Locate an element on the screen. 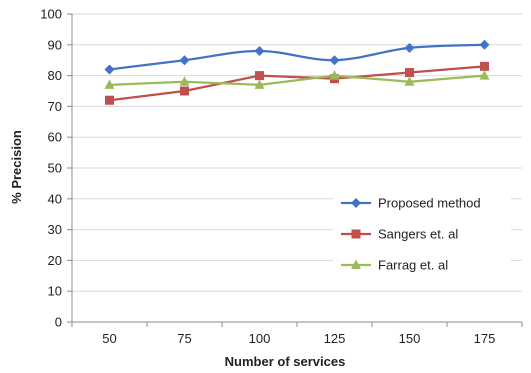 This screenshot has width=531, height=373. x-tick-label: 175 is located at coordinates (485, 338).